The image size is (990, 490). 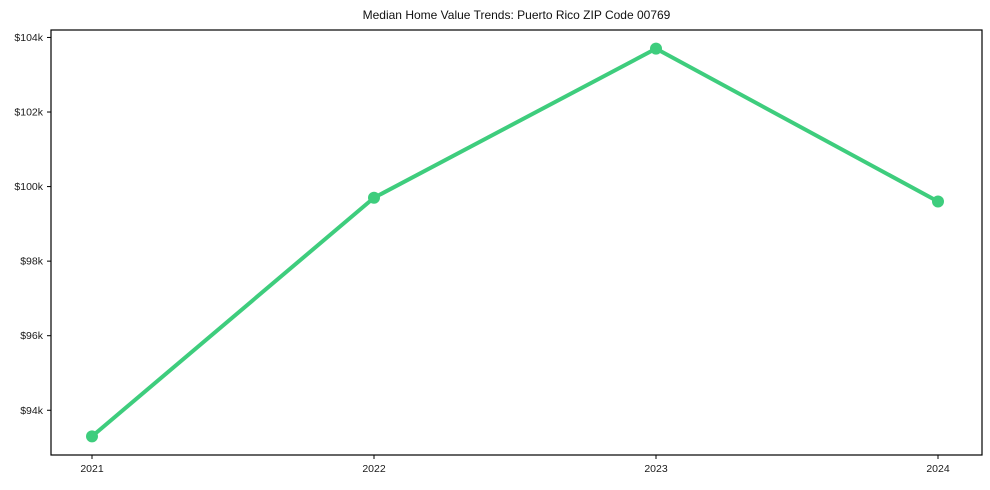 What do you see at coordinates (32, 262) in the screenshot?
I see `y-axis-tick-label: $98k` at bounding box center [32, 262].